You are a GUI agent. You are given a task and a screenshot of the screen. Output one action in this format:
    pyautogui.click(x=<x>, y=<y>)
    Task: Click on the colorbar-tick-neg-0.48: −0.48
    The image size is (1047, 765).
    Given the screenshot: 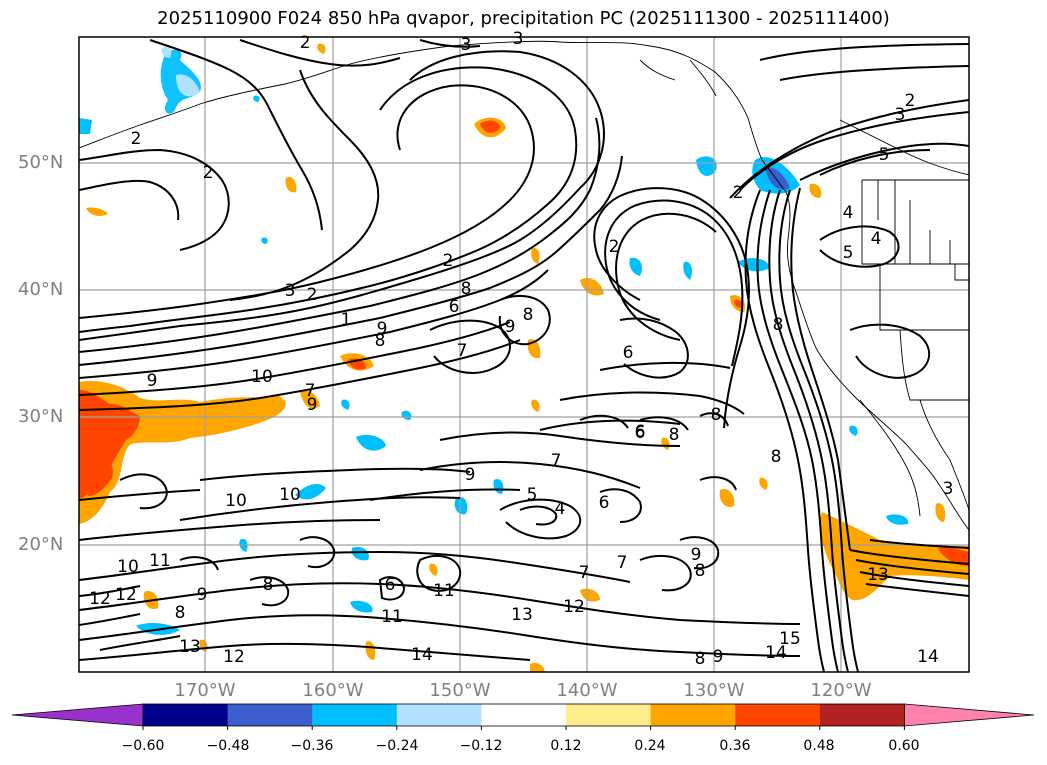 What is the action you would take?
    pyautogui.click(x=228, y=746)
    